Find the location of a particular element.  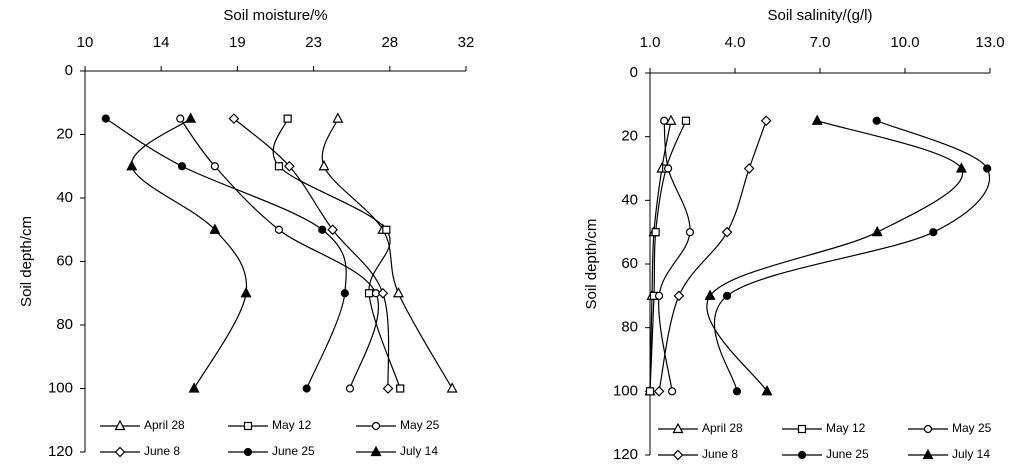

x-tick-label: 28 is located at coordinates (389, 42).